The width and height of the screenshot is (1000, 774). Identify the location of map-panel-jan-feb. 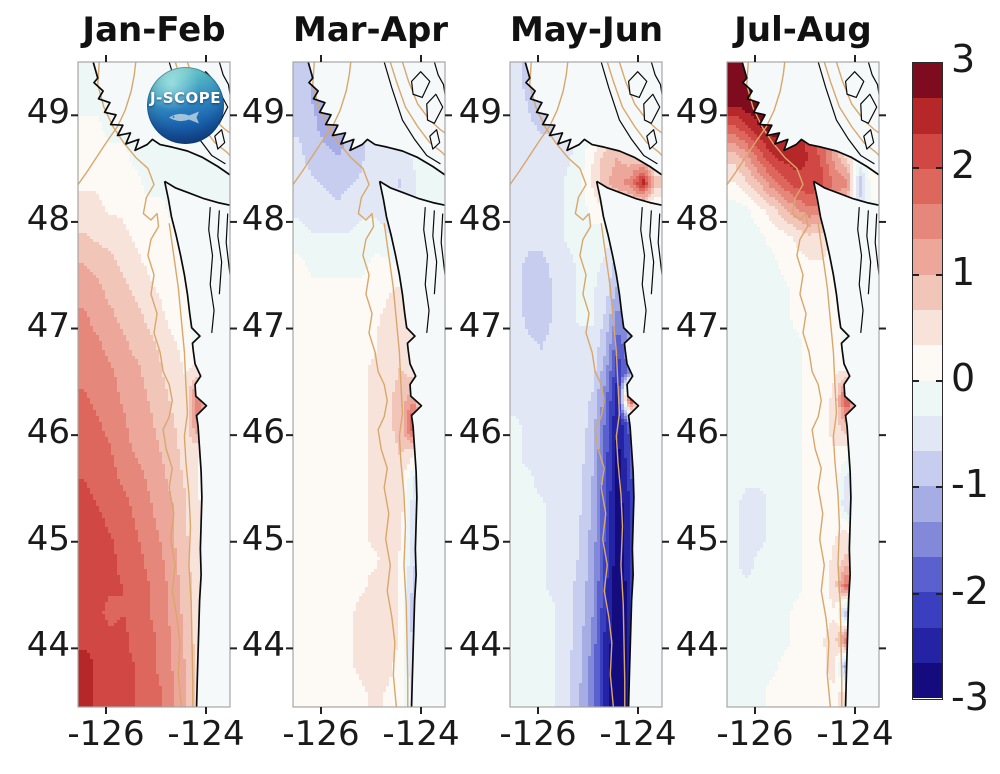
(154, 384).